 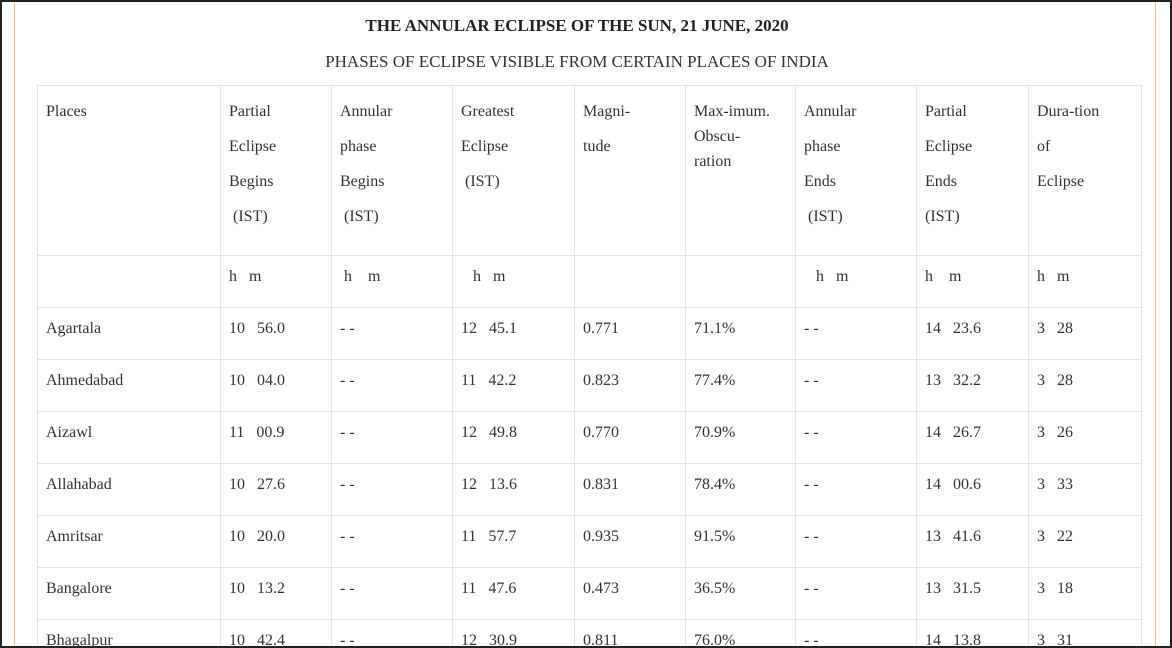 I want to click on header-line: Magni-, so click(x=607, y=111).